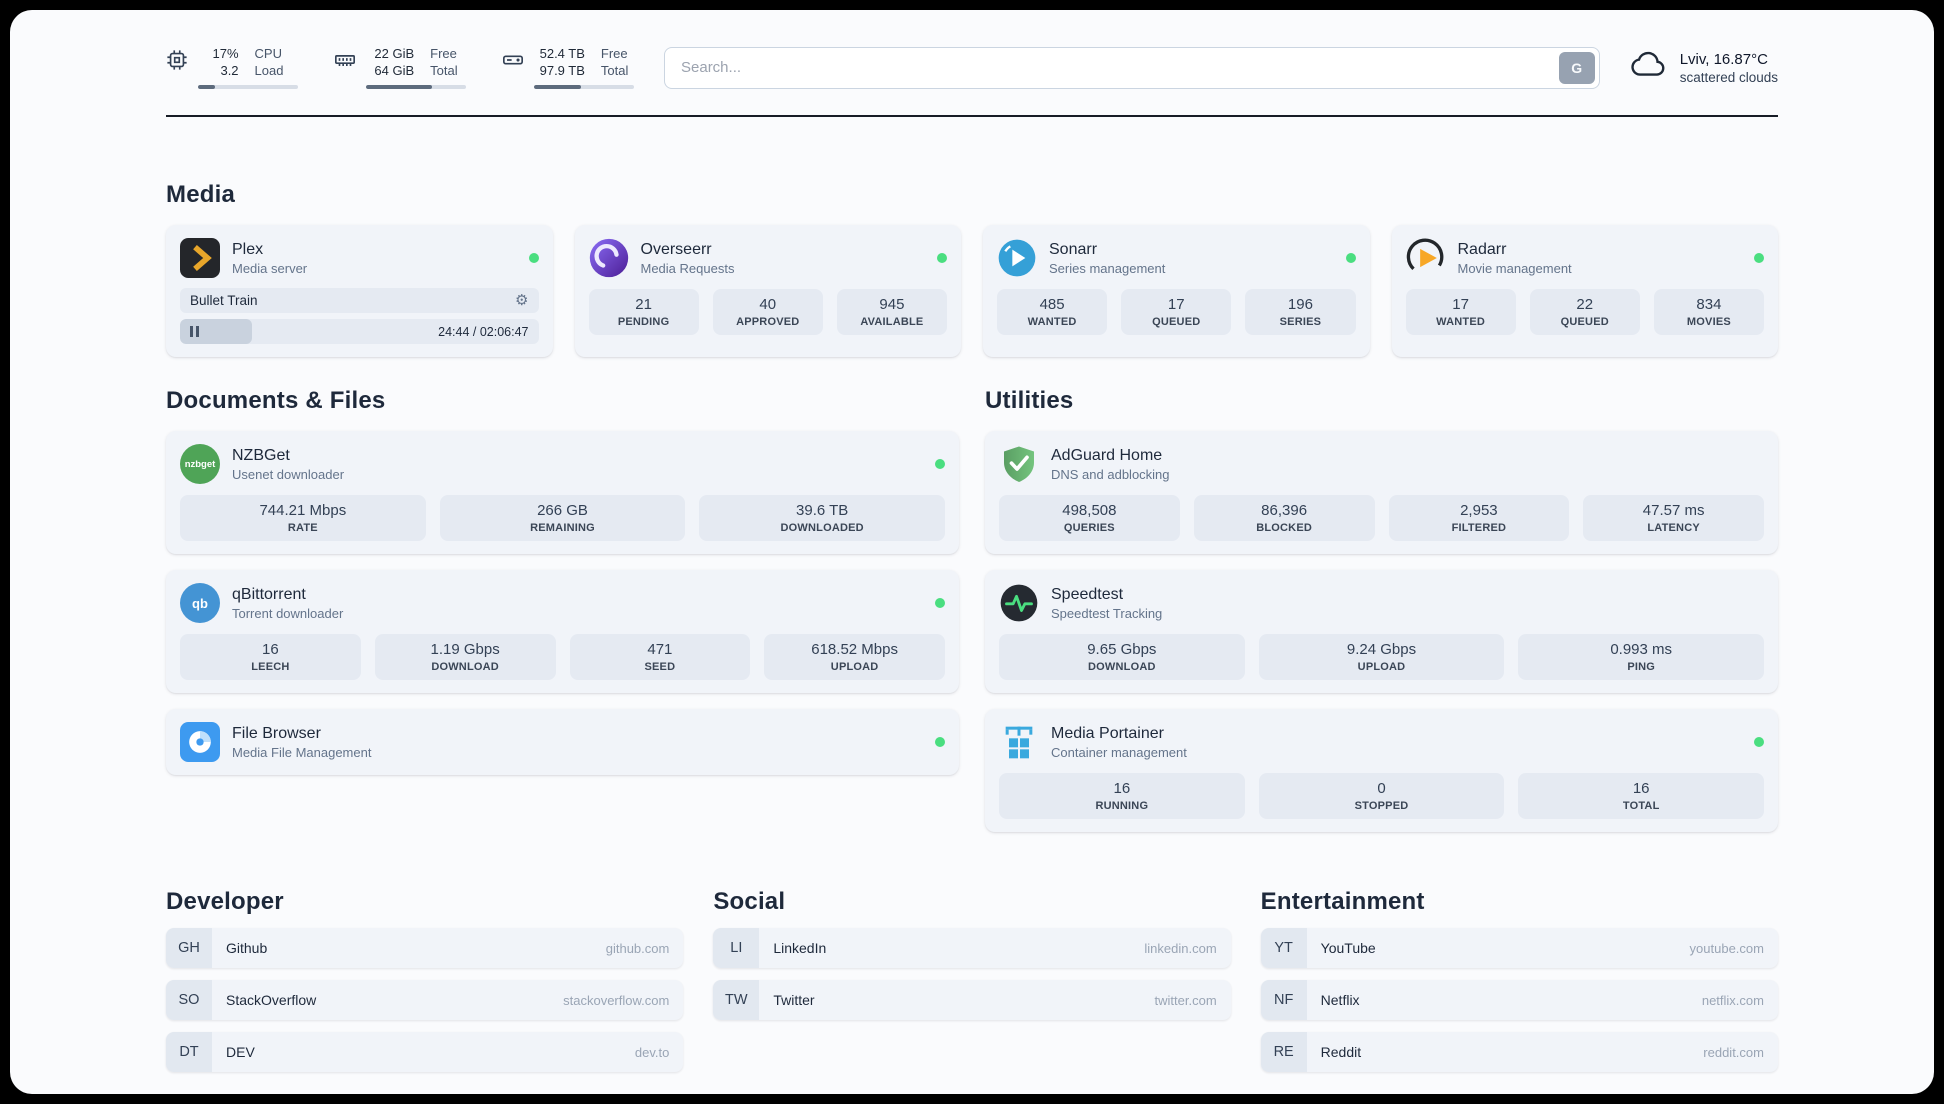  What do you see at coordinates (248, 87) in the screenshot?
I see `cpu-progress-track` at bounding box center [248, 87].